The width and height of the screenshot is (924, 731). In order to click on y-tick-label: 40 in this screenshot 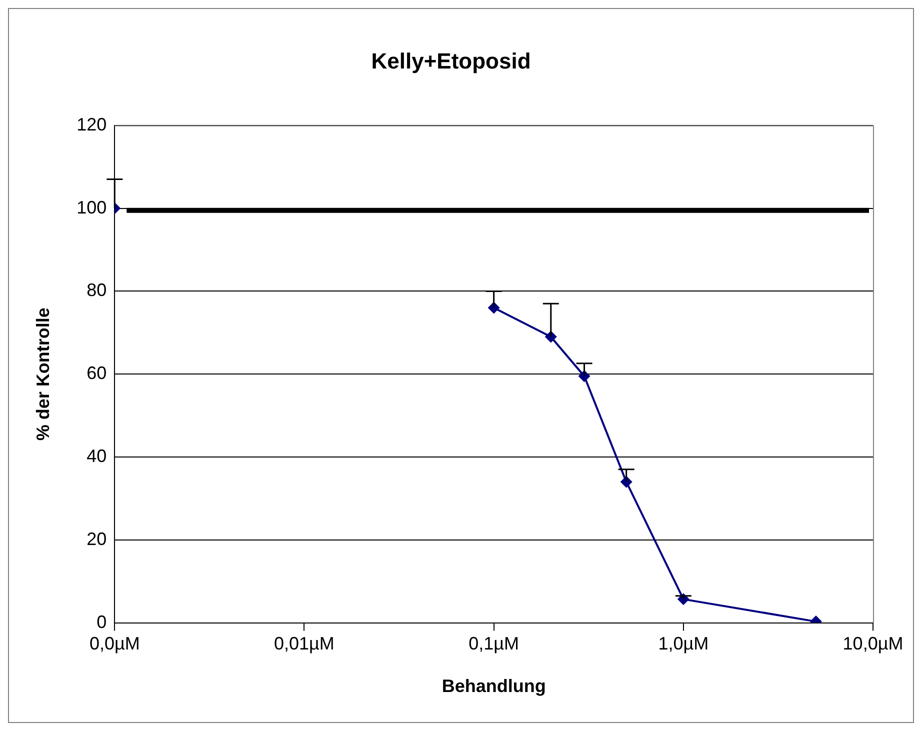, I will do `click(96, 456)`.